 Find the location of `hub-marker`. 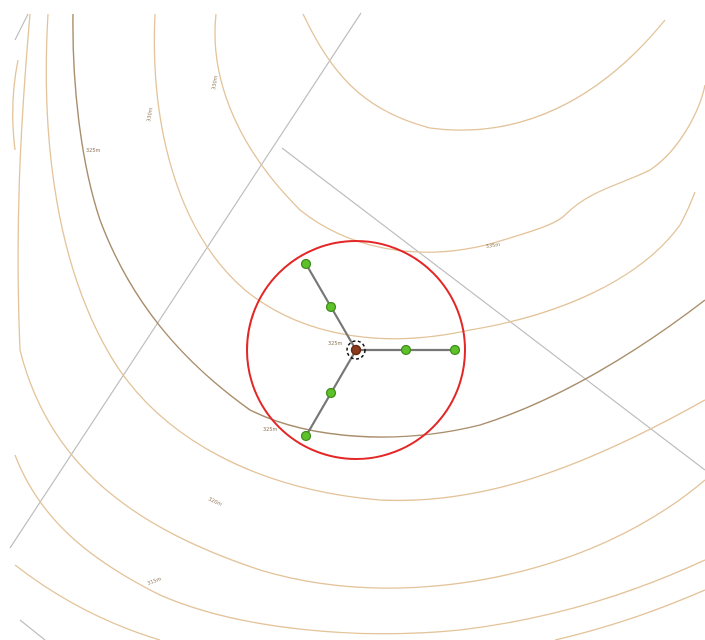

hub-marker is located at coordinates (356, 350).